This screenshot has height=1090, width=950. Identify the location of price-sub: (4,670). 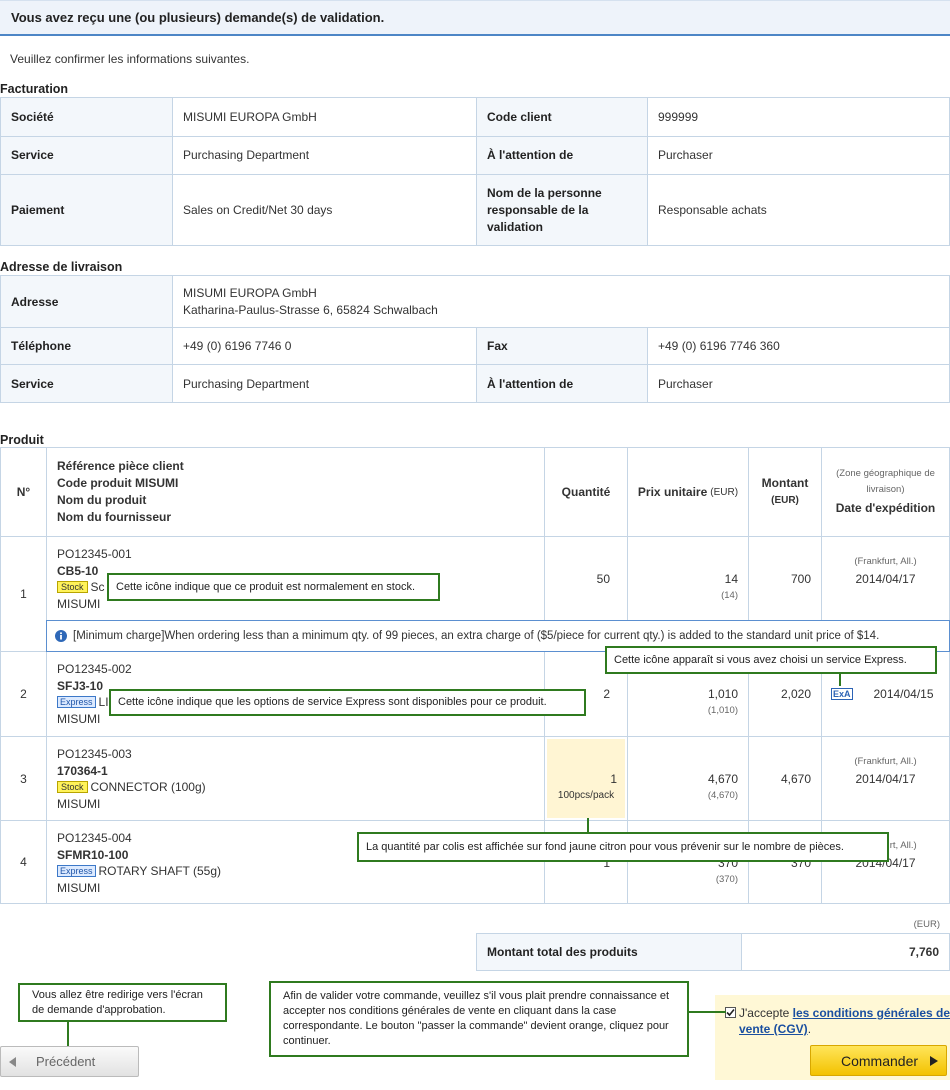
(722, 795).